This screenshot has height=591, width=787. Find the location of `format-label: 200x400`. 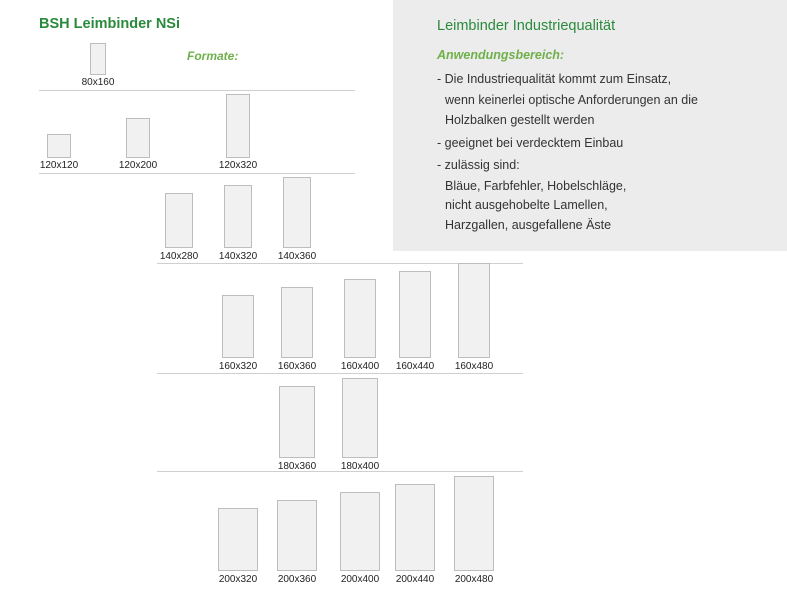

format-label: 200x400 is located at coordinates (360, 579).